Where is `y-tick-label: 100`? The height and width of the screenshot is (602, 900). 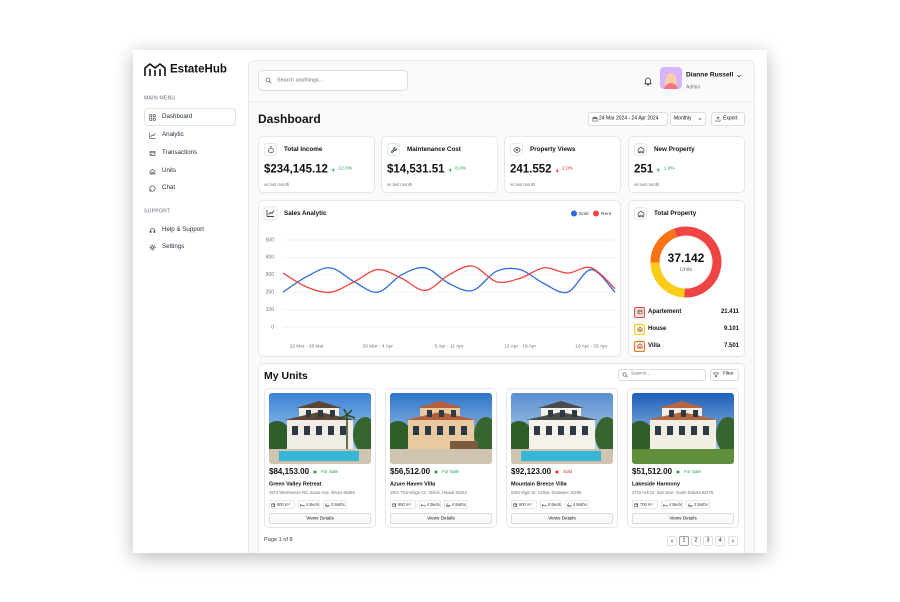 y-tick-label: 100 is located at coordinates (270, 310).